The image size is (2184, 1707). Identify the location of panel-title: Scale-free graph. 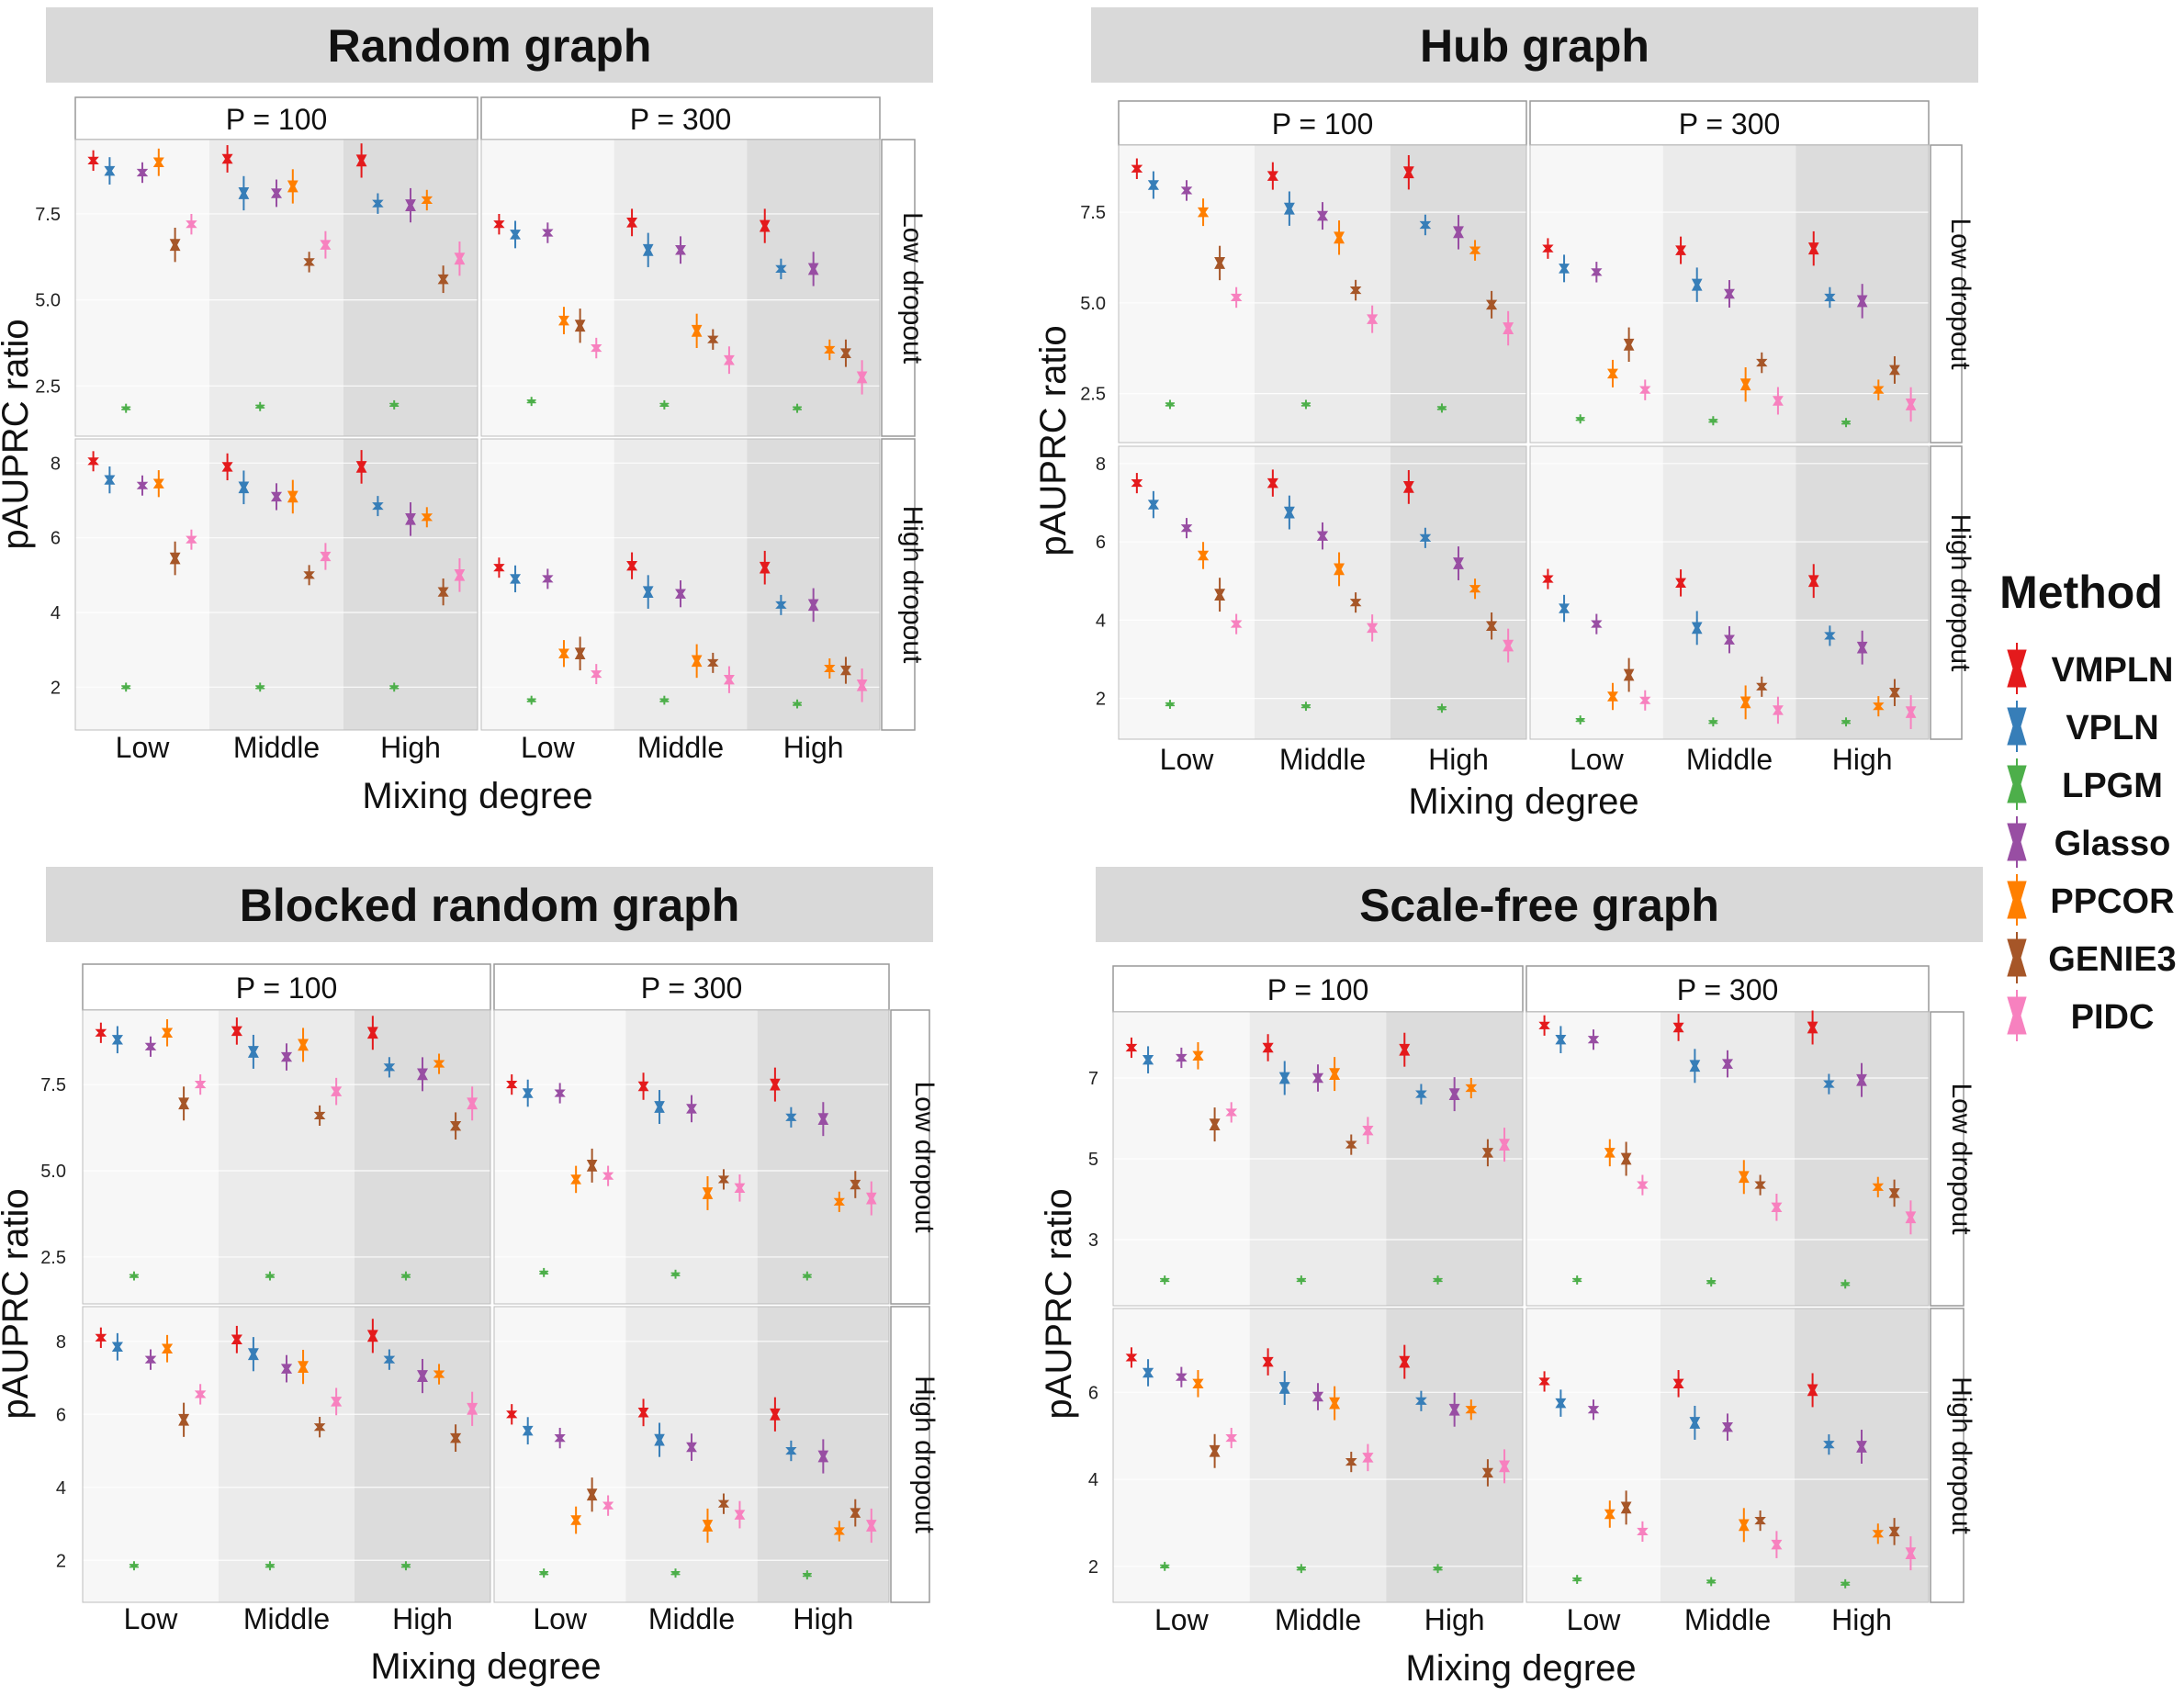
(1539, 905).